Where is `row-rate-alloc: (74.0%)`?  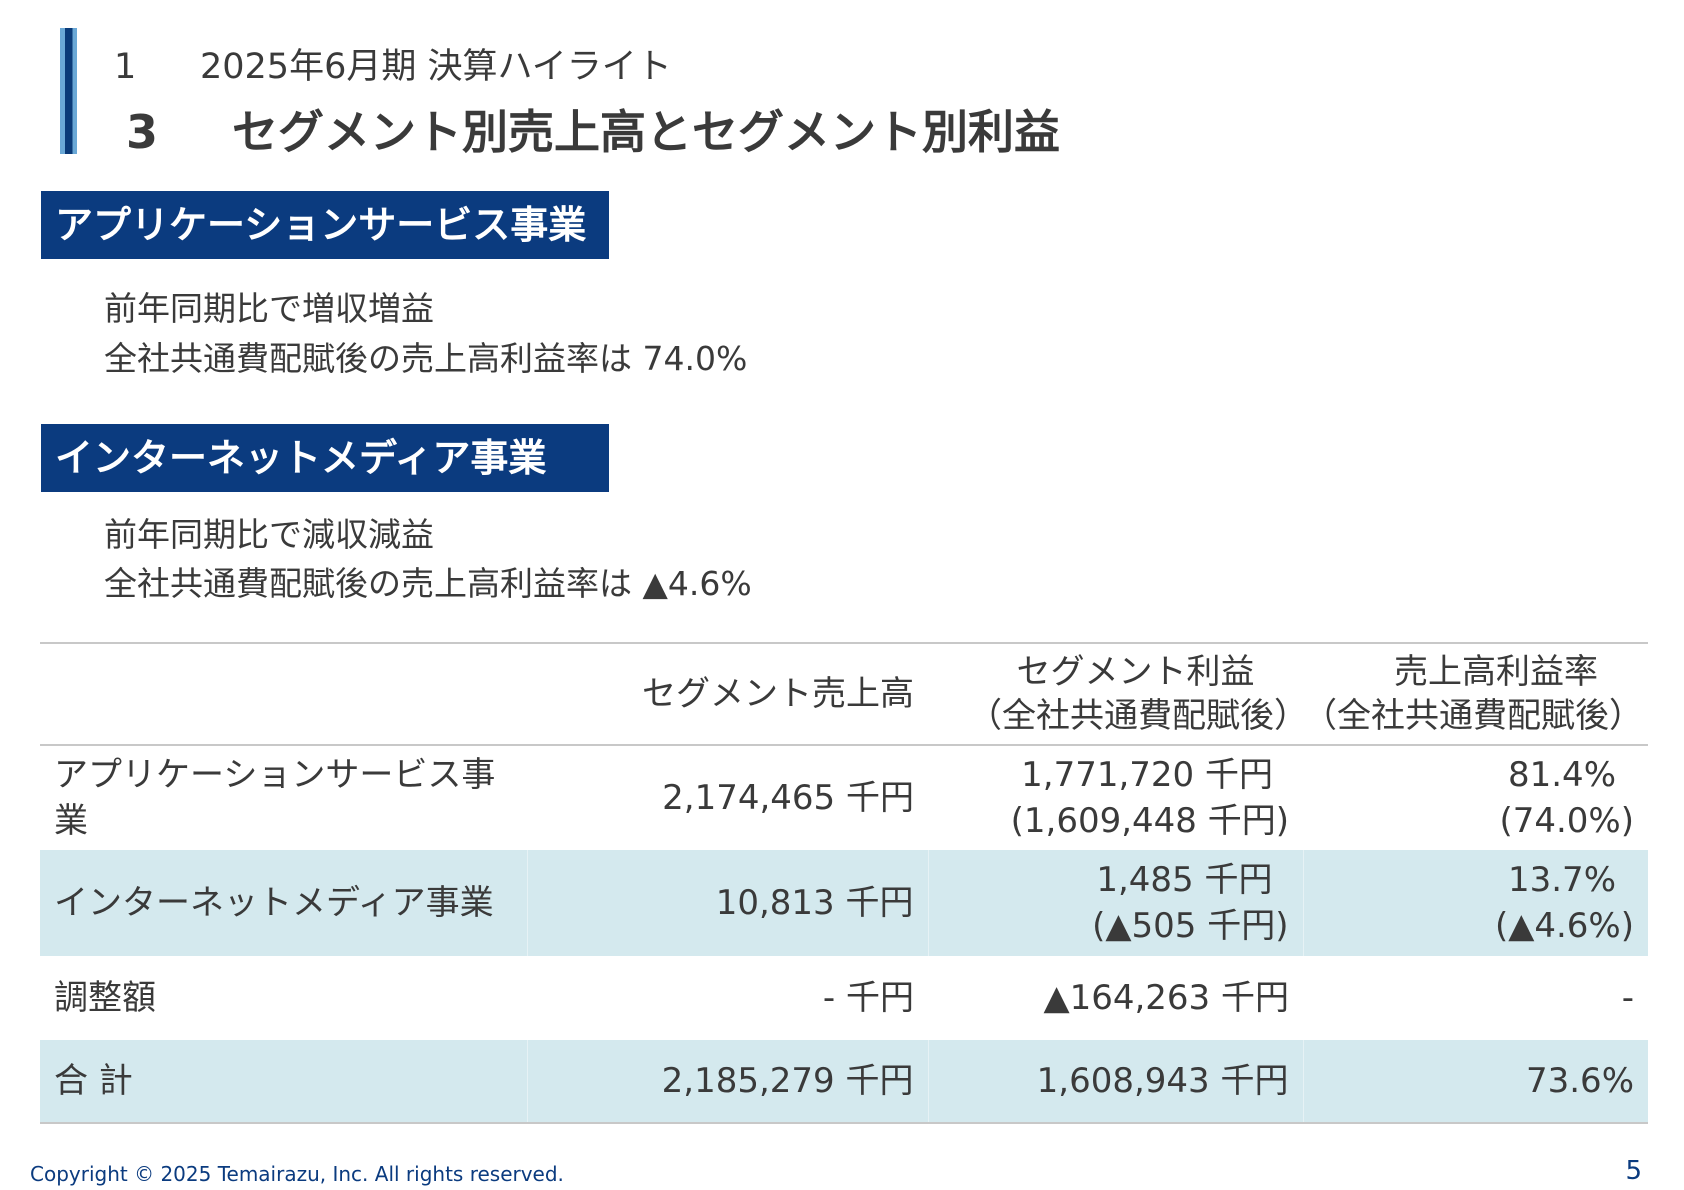 row-rate-alloc: (74.0%) is located at coordinates (1566, 821).